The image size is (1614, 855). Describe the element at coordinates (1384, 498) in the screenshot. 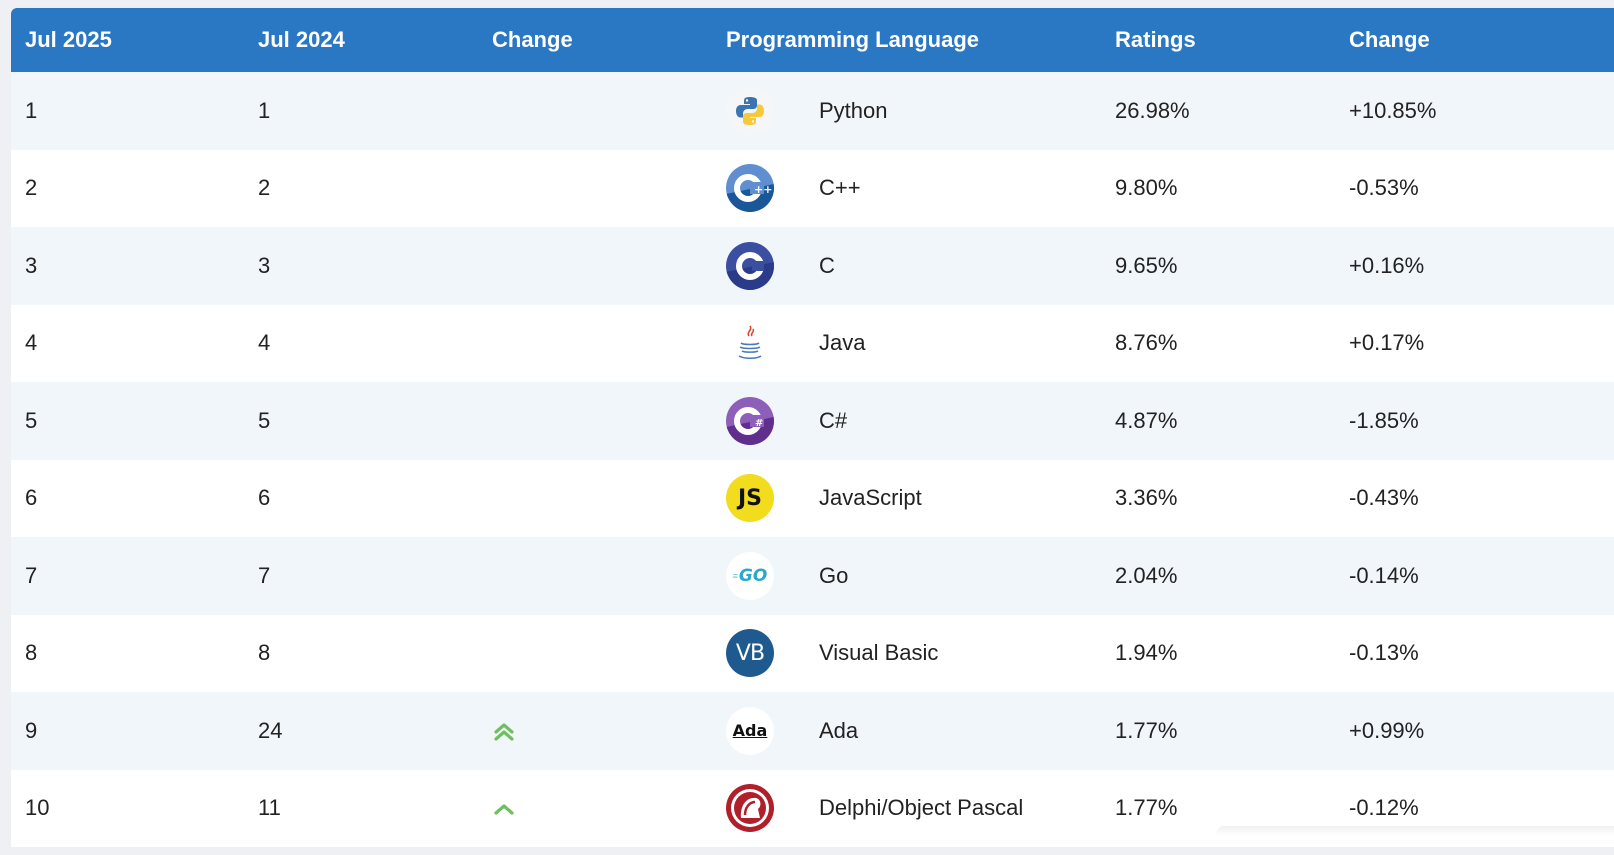

I see `ratings-change-value: -0.43%` at that location.